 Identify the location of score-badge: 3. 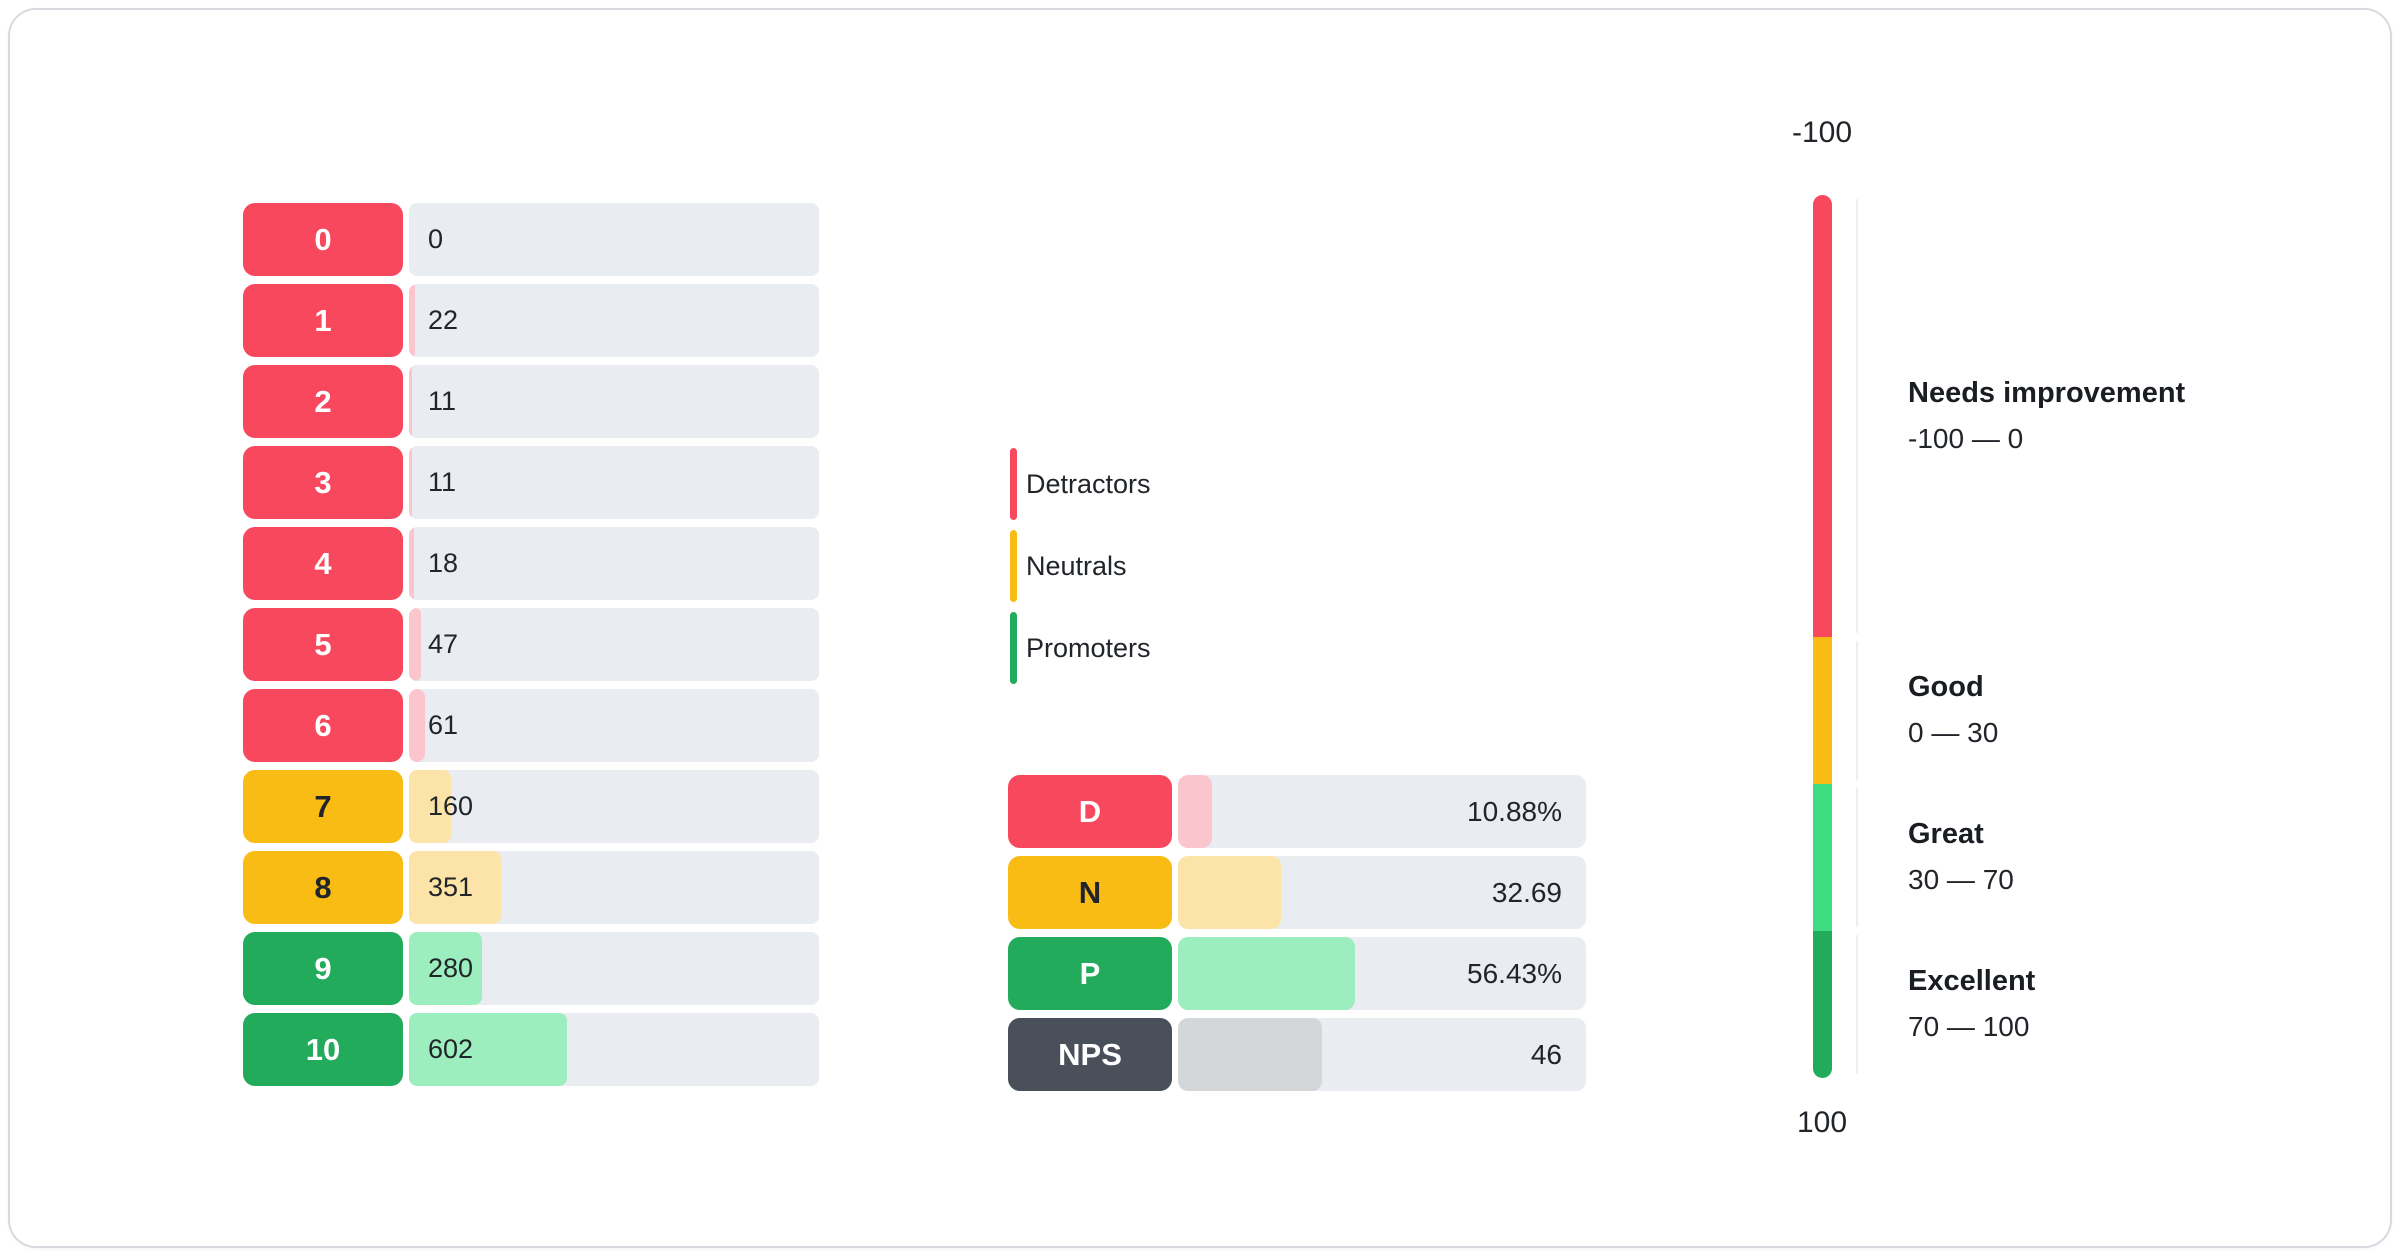
(323, 482).